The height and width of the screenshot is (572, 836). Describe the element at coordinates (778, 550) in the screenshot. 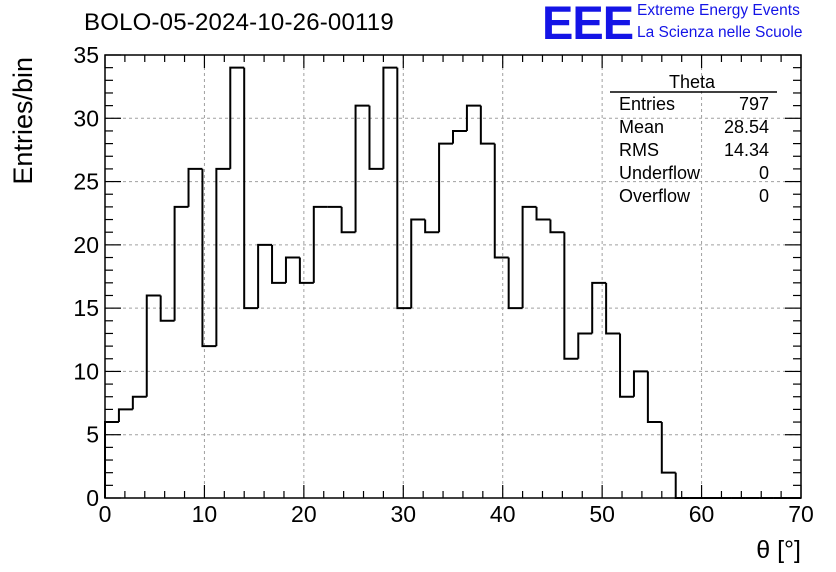

I see `x-axis-label: θ [°]` at that location.